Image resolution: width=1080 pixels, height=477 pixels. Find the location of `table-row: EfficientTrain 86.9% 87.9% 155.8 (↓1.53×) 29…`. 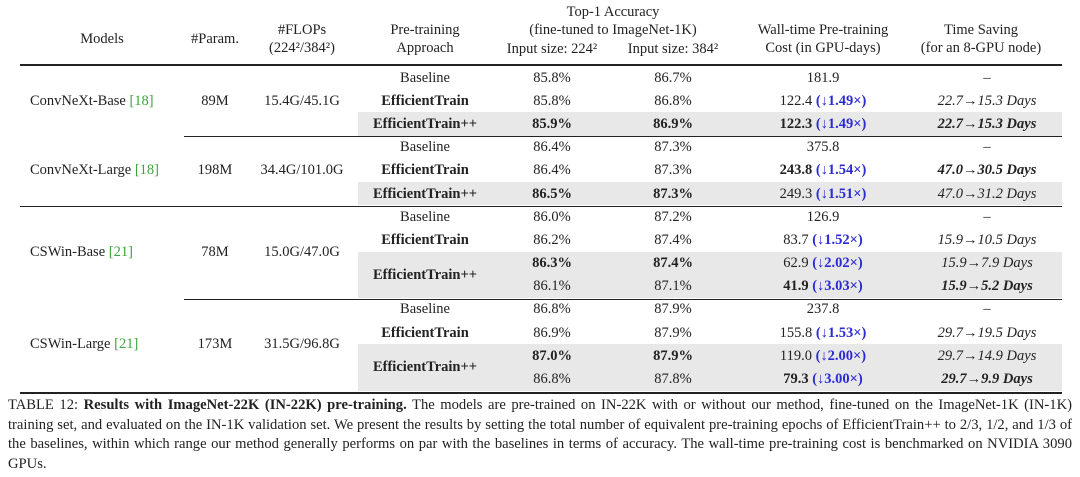

table-row: EfficientTrain 86.9% 87.9% 155.8 (↓1.53×) 29… is located at coordinates (541, 332).